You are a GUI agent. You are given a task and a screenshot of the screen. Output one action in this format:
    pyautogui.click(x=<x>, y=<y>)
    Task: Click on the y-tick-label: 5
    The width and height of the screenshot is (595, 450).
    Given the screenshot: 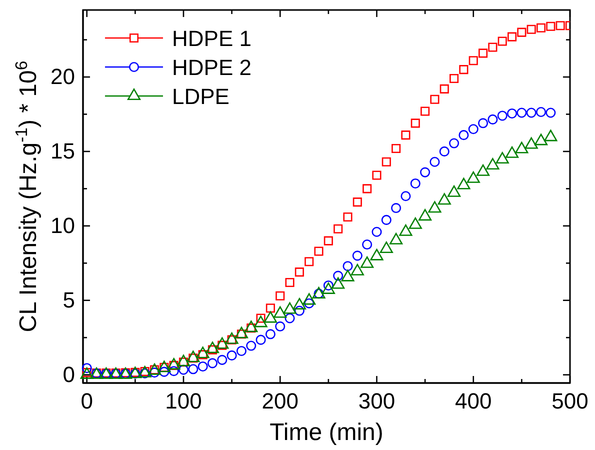 What is the action you would take?
    pyautogui.click(x=68, y=299)
    